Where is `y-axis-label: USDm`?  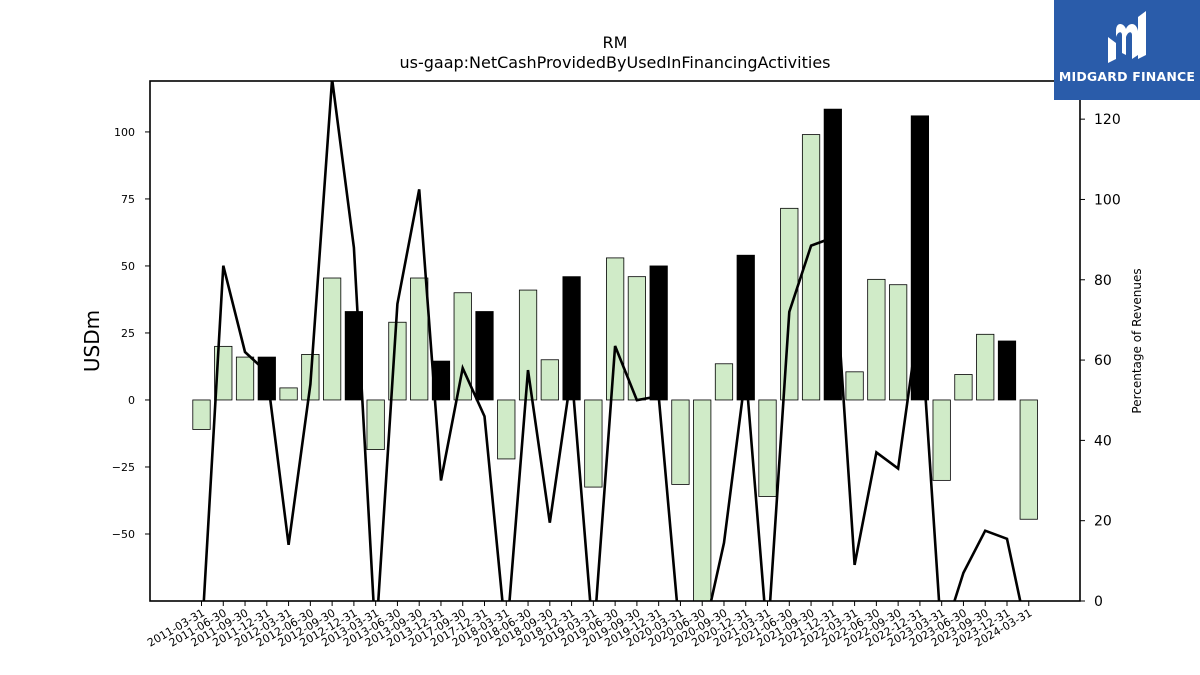
y-axis-label: USDm is located at coordinates (92, 341).